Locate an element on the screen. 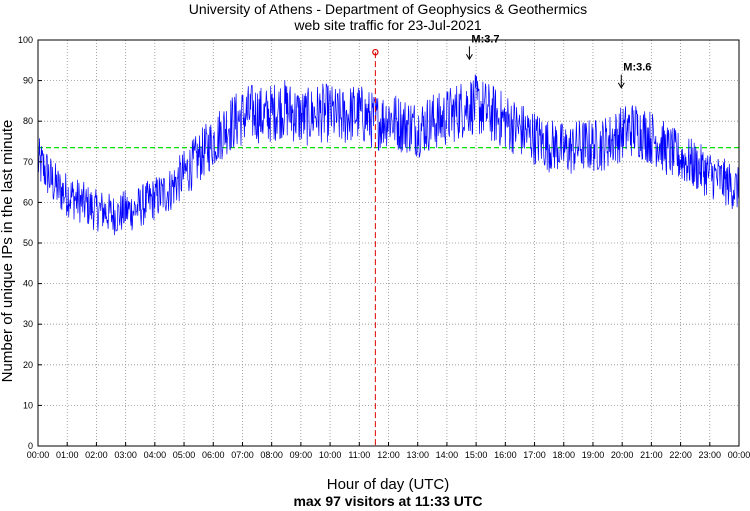 Image resolution: width=750 pixels, height=511 pixels. y-tick-label: 50 is located at coordinates (28, 243).